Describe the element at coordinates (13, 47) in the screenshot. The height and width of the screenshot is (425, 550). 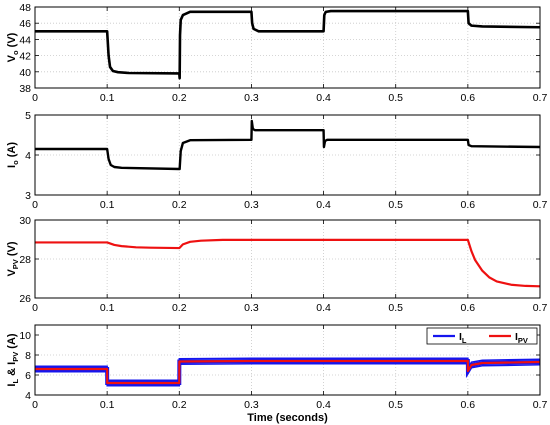
I see `y-axis-label: Vo (V)` at that location.